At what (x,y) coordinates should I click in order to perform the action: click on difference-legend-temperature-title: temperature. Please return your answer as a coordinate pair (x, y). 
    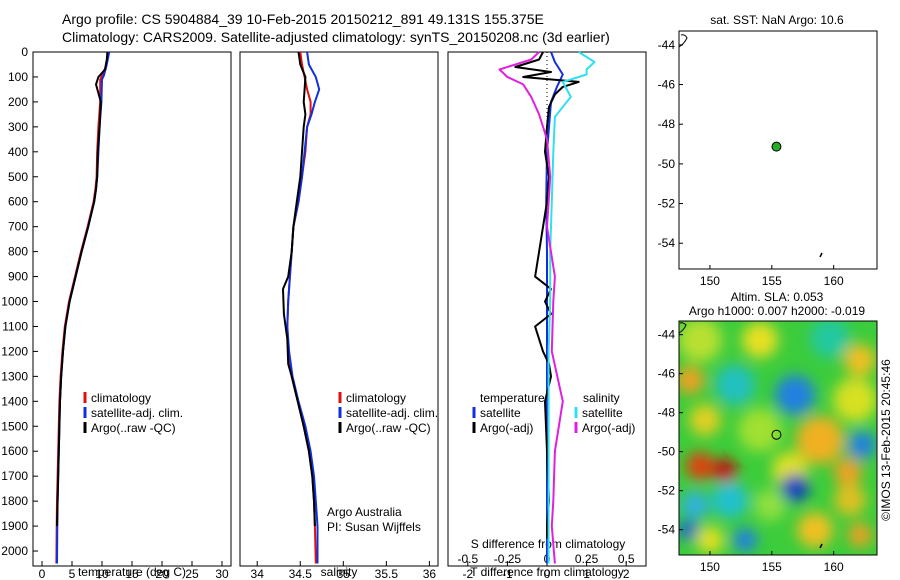
    Looking at the image, I should click on (512, 398).